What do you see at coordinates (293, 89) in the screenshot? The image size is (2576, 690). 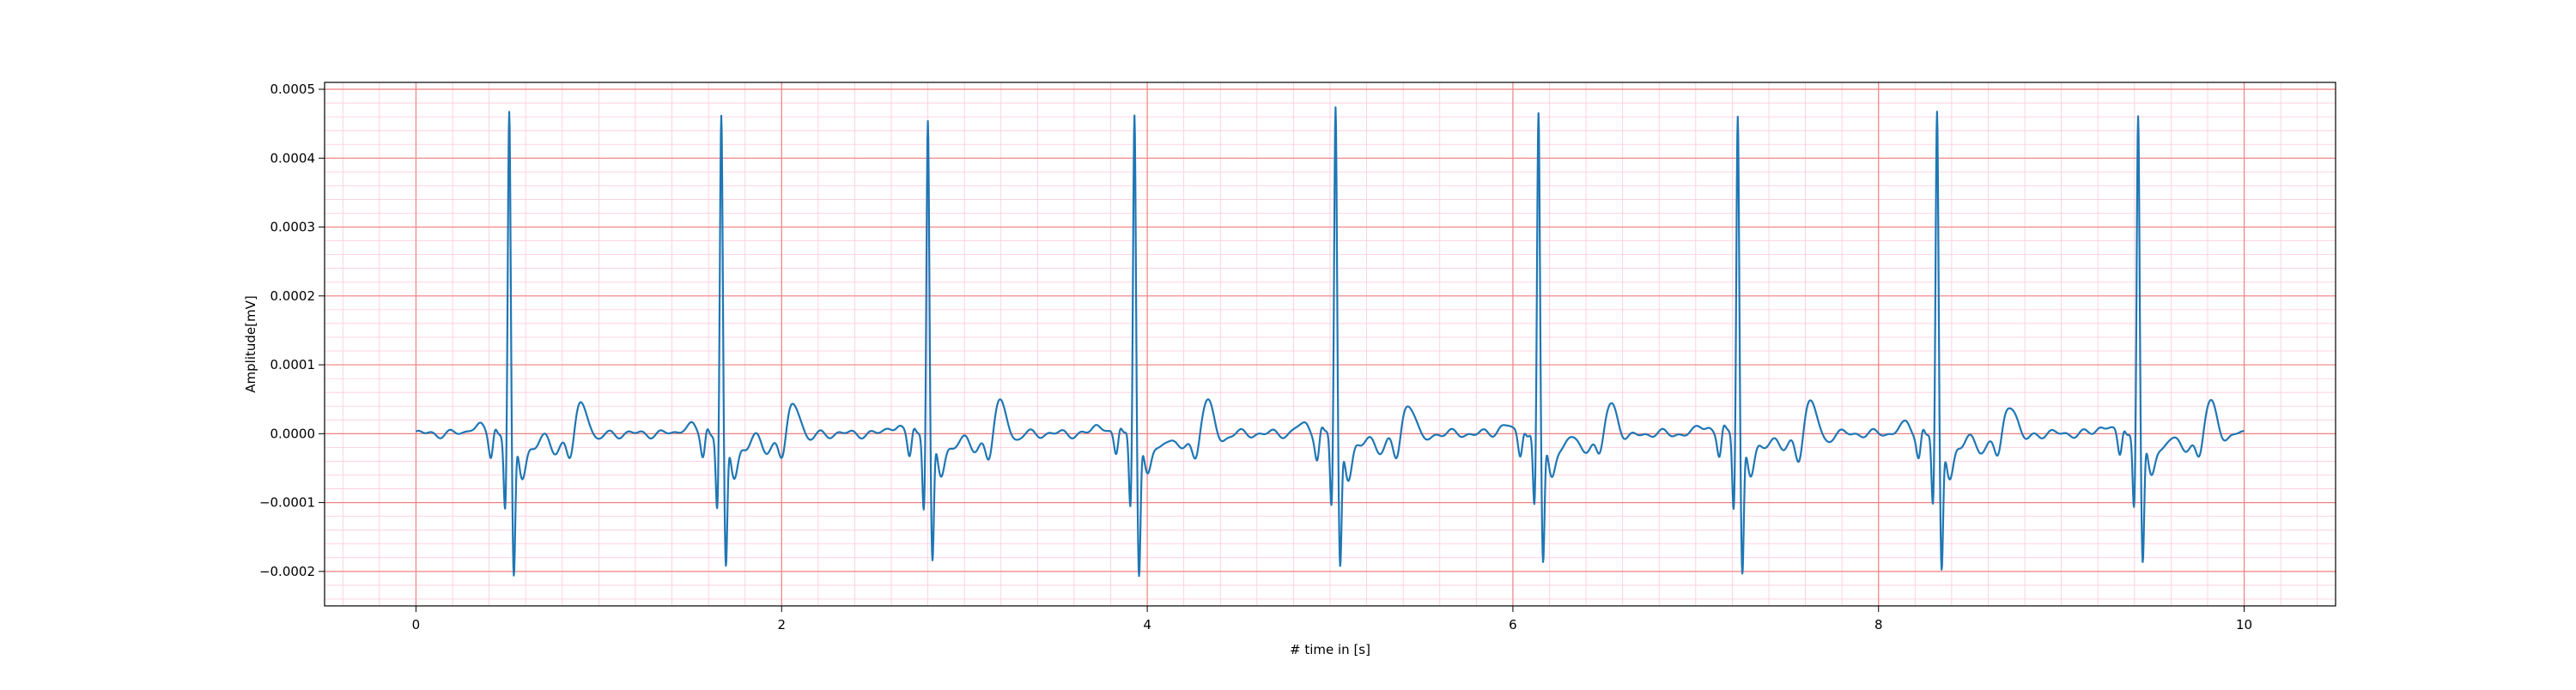 I see `y-tick-label: 0.0005` at bounding box center [293, 89].